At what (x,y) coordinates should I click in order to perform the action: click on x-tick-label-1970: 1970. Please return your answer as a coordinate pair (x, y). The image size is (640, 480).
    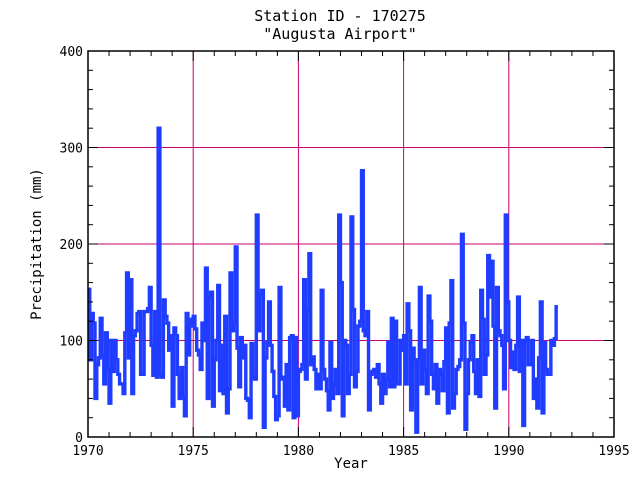
    Looking at the image, I should click on (87, 451).